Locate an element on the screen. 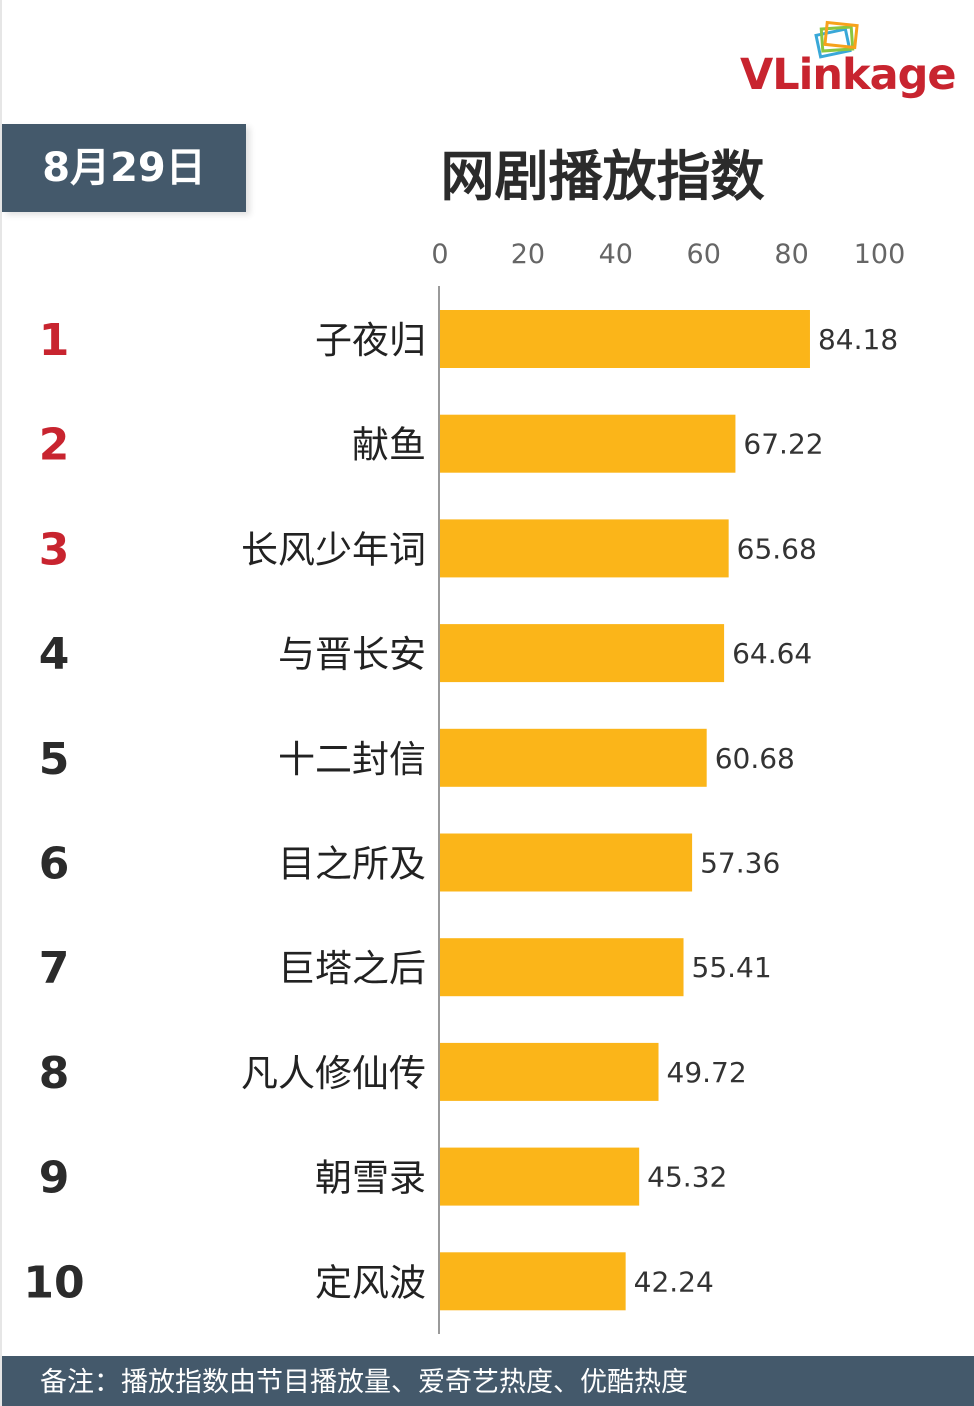  chart-row: 1 子夜归 84.18 is located at coordinates (468, 339).